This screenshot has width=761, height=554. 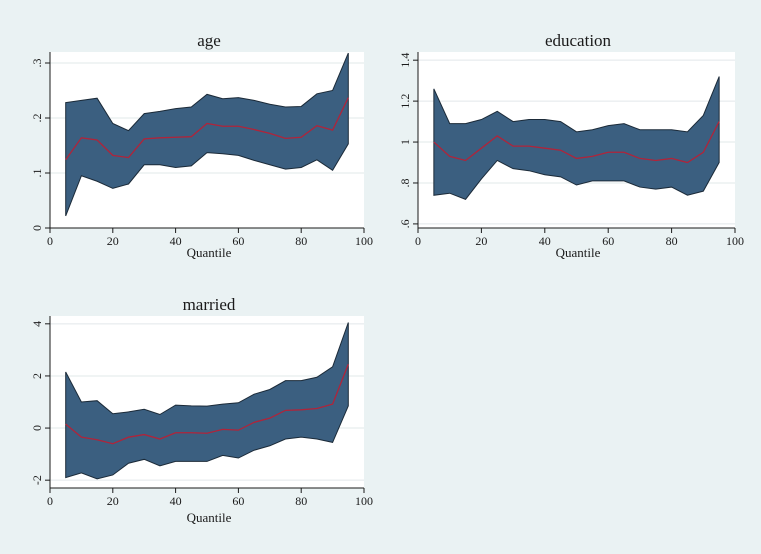 What do you see at coordinates (209, 40) in the screenshot?
I see `panel-title: age` at bounding box center [209, 40].